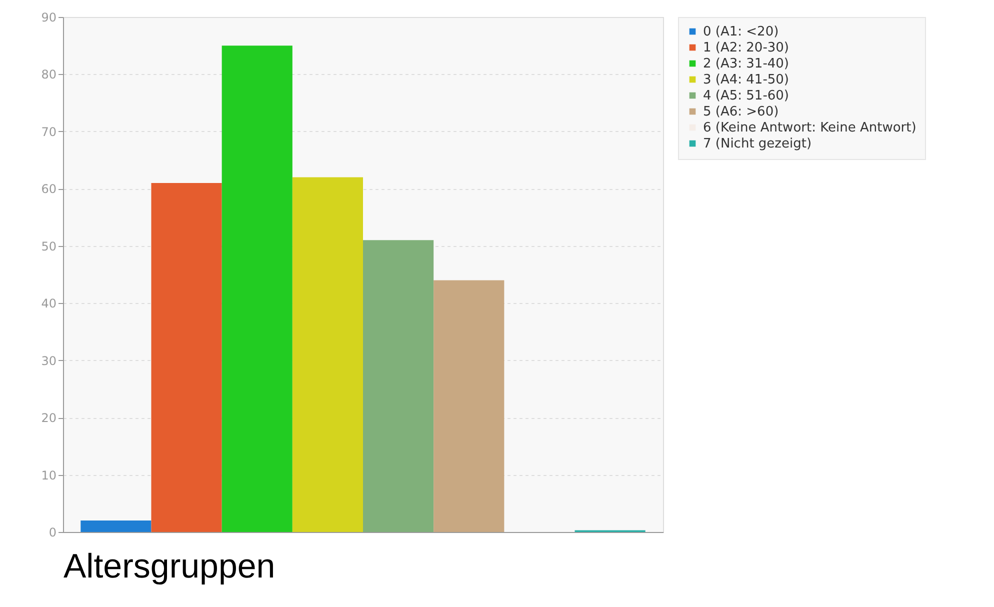 The image size is (994, 607). What do you see at coordinates (48, 418) in the screenshot?
I see `y-tick-label: 20` at bounding box center [48, 418].